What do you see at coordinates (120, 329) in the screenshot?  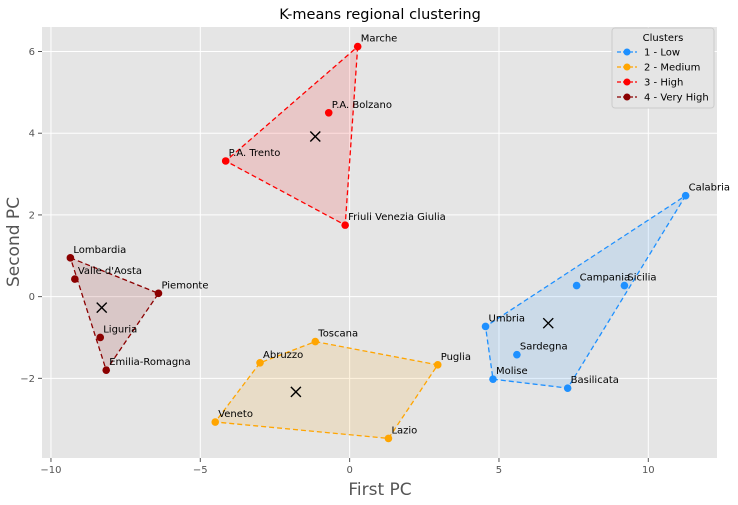 I see `point-label-liguria: Liguria` at bounding box center [120, 329].